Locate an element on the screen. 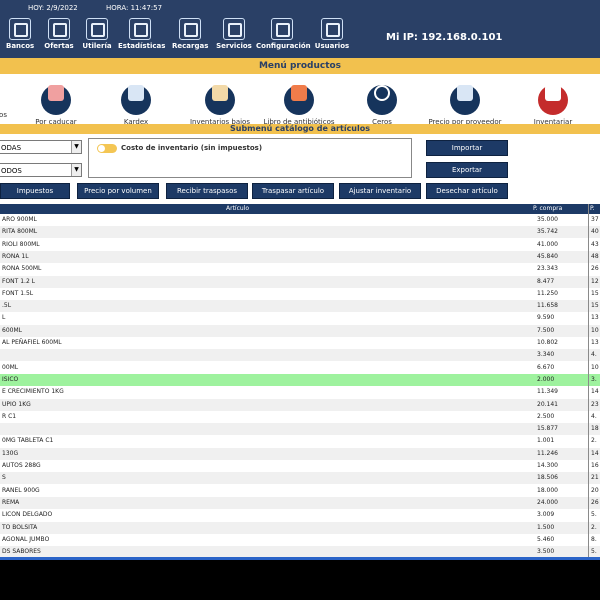 The image size is (600, 600). col-price-buy: P. compra is located at coordinates (548, 208).